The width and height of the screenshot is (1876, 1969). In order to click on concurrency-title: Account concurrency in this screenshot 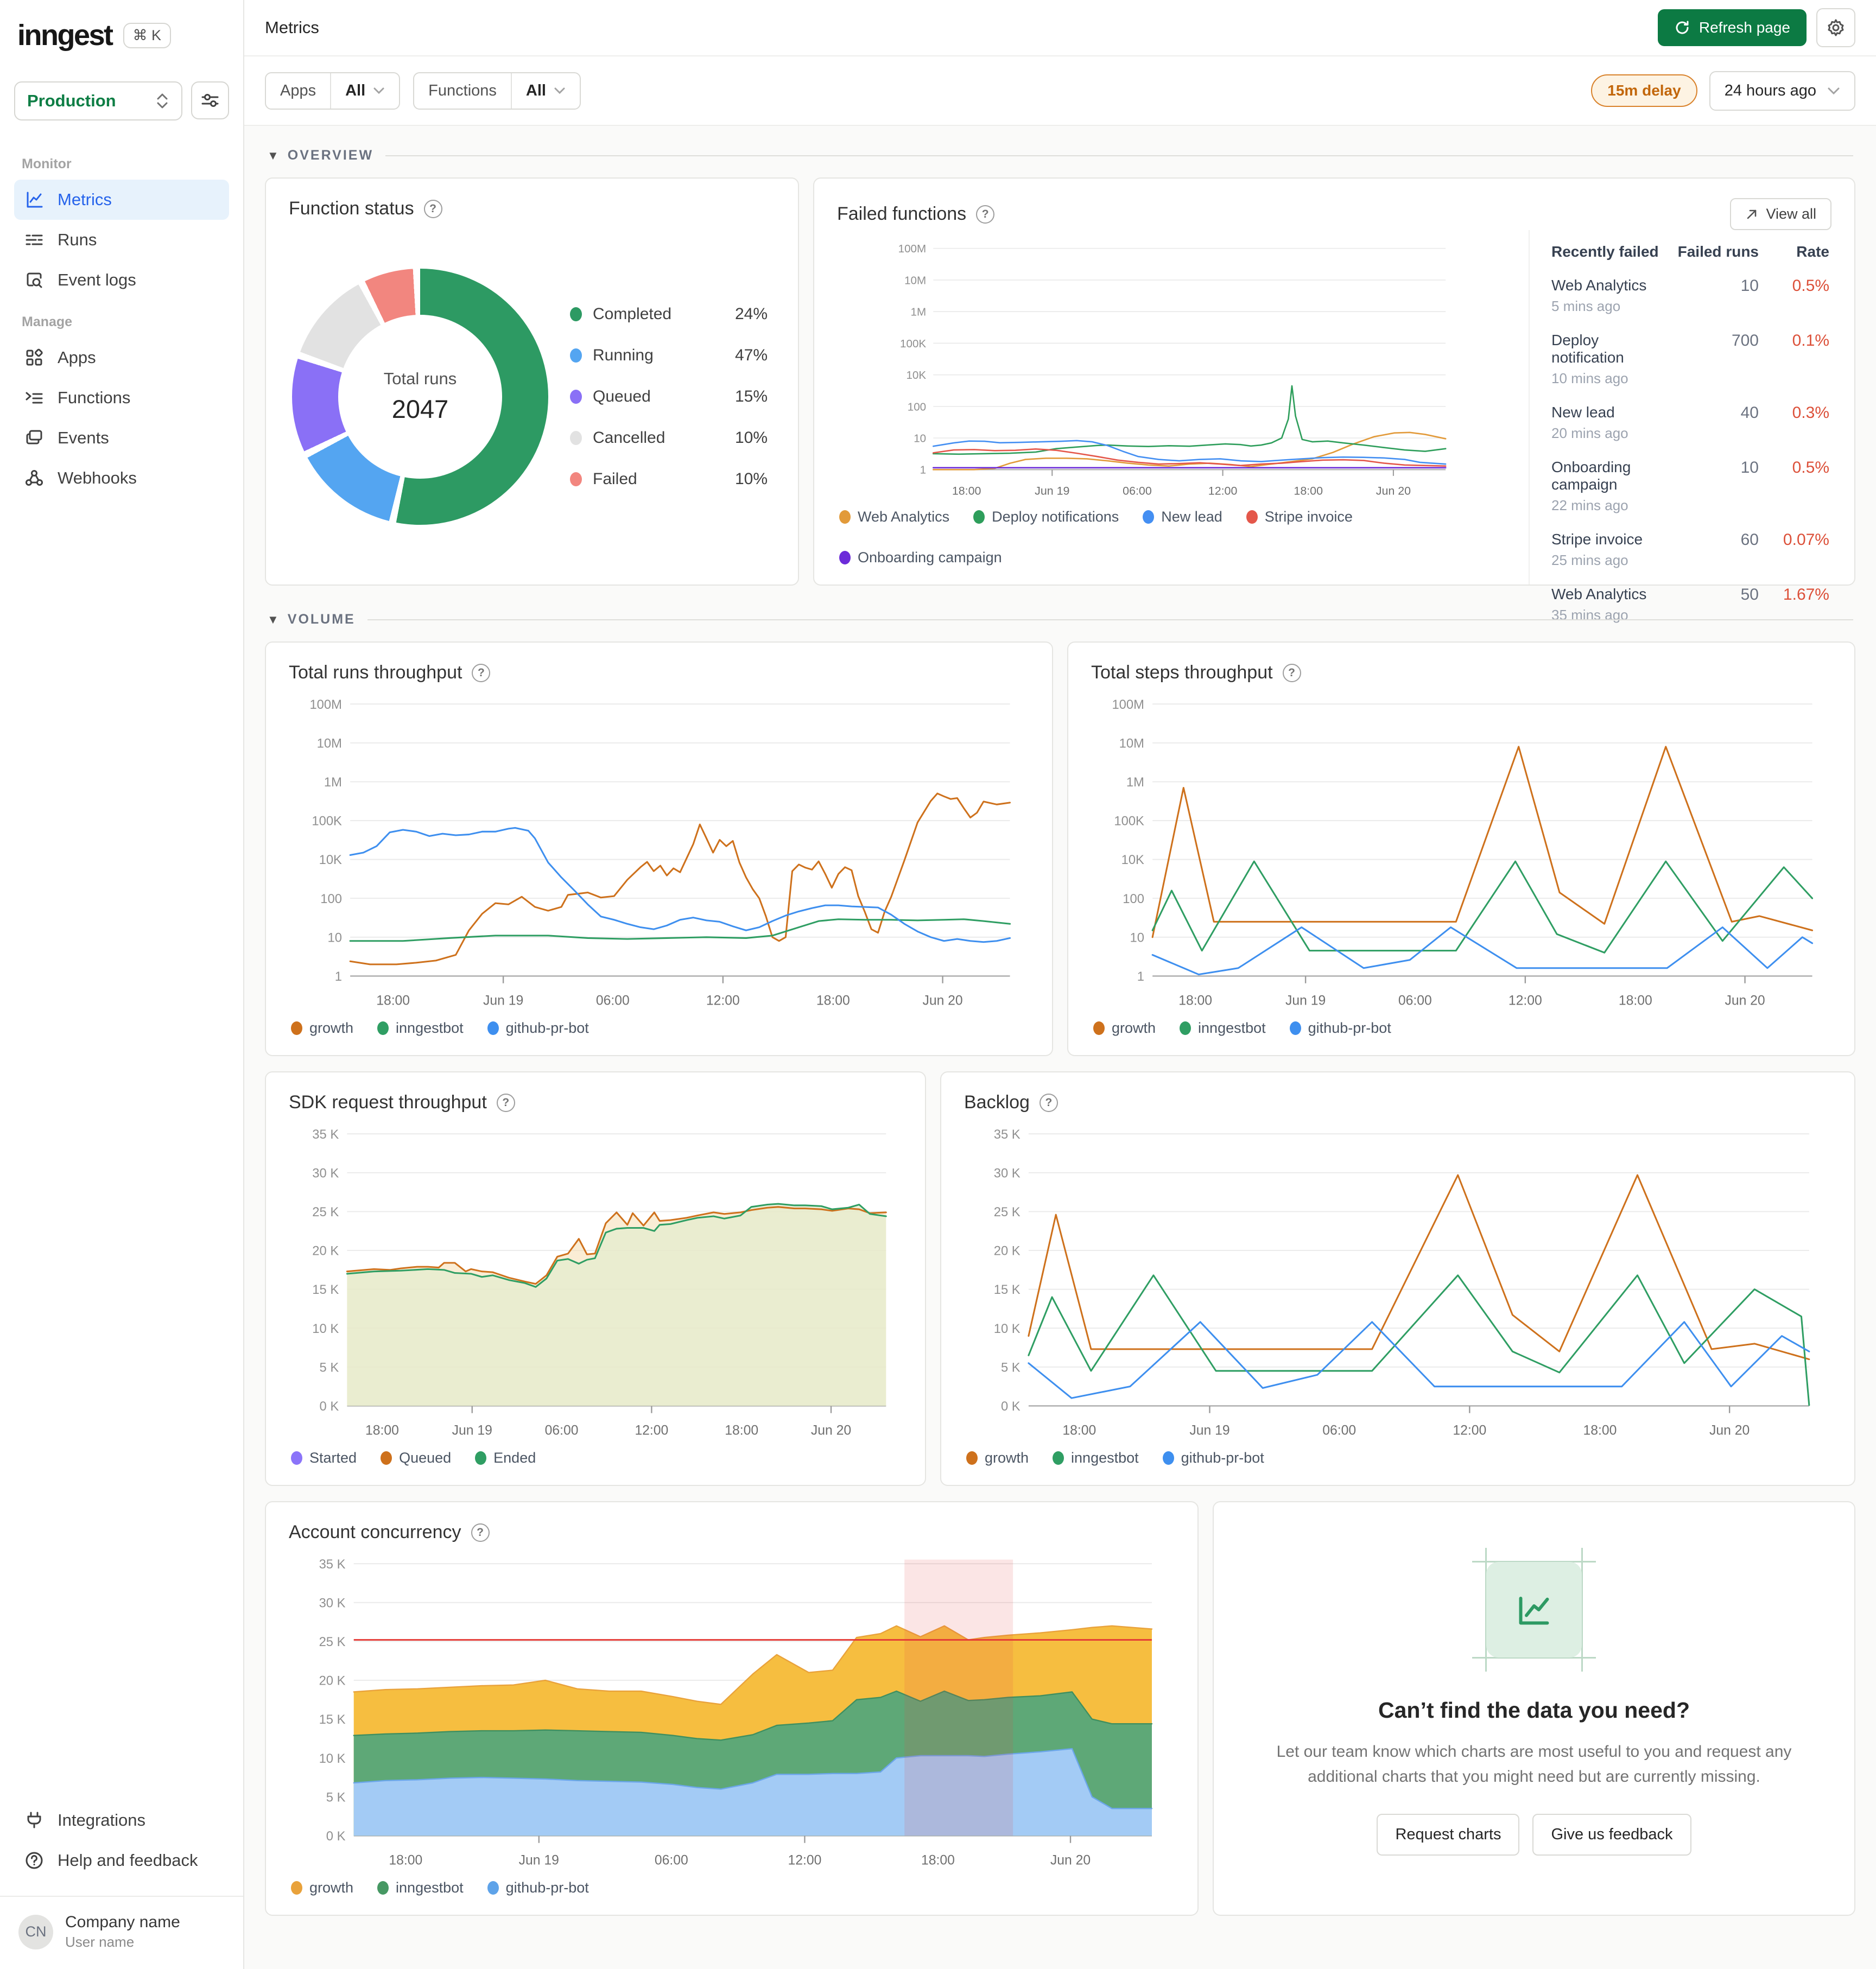, I will do `click(375, 1532)`.